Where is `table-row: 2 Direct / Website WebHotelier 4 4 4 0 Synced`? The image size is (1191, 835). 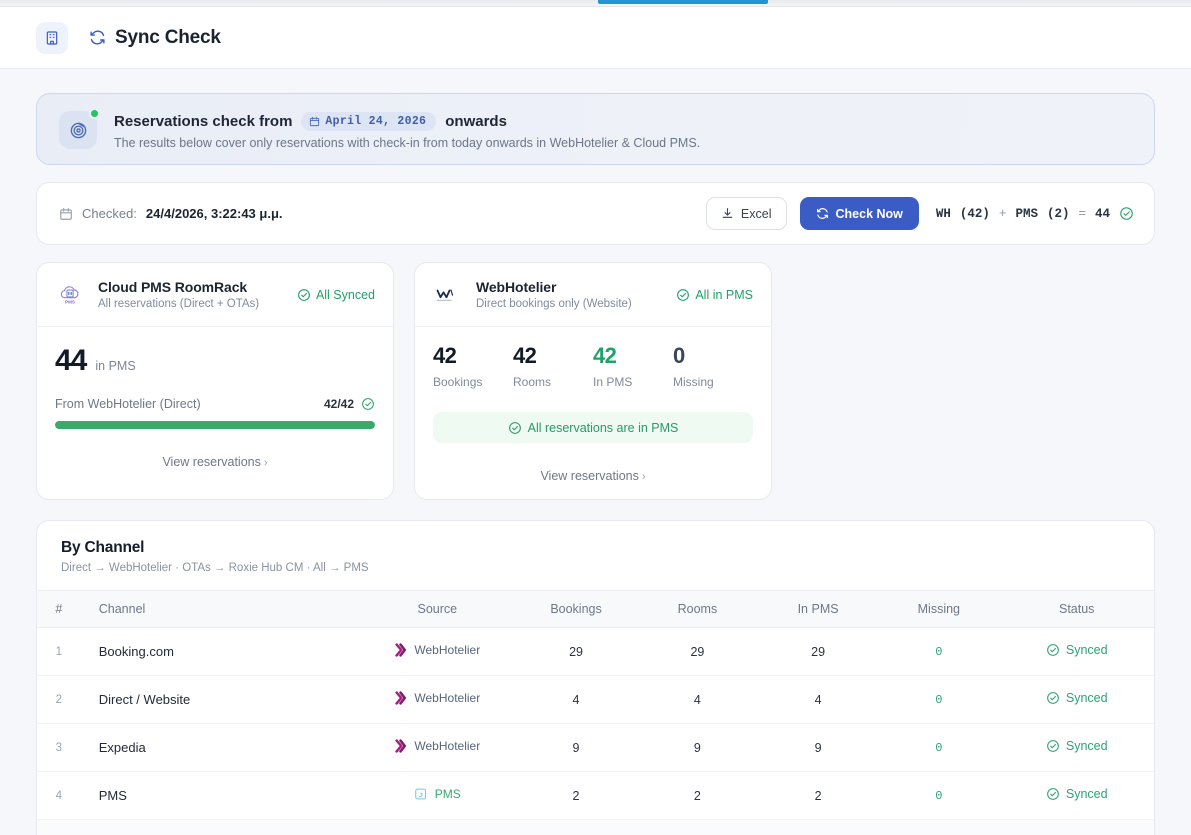
table-row: 2 Direct / Website WebHotelier 4 4 4 0 Synced is located at coordinates (595, 700).